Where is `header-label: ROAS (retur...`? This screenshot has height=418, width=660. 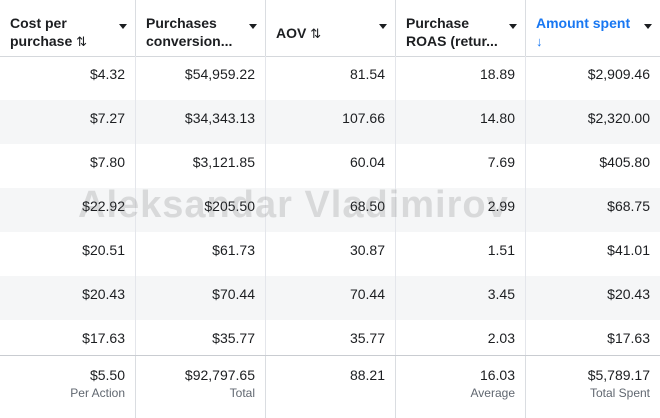
header-label: ROAS (retur... is located at coordinates (452, 41).